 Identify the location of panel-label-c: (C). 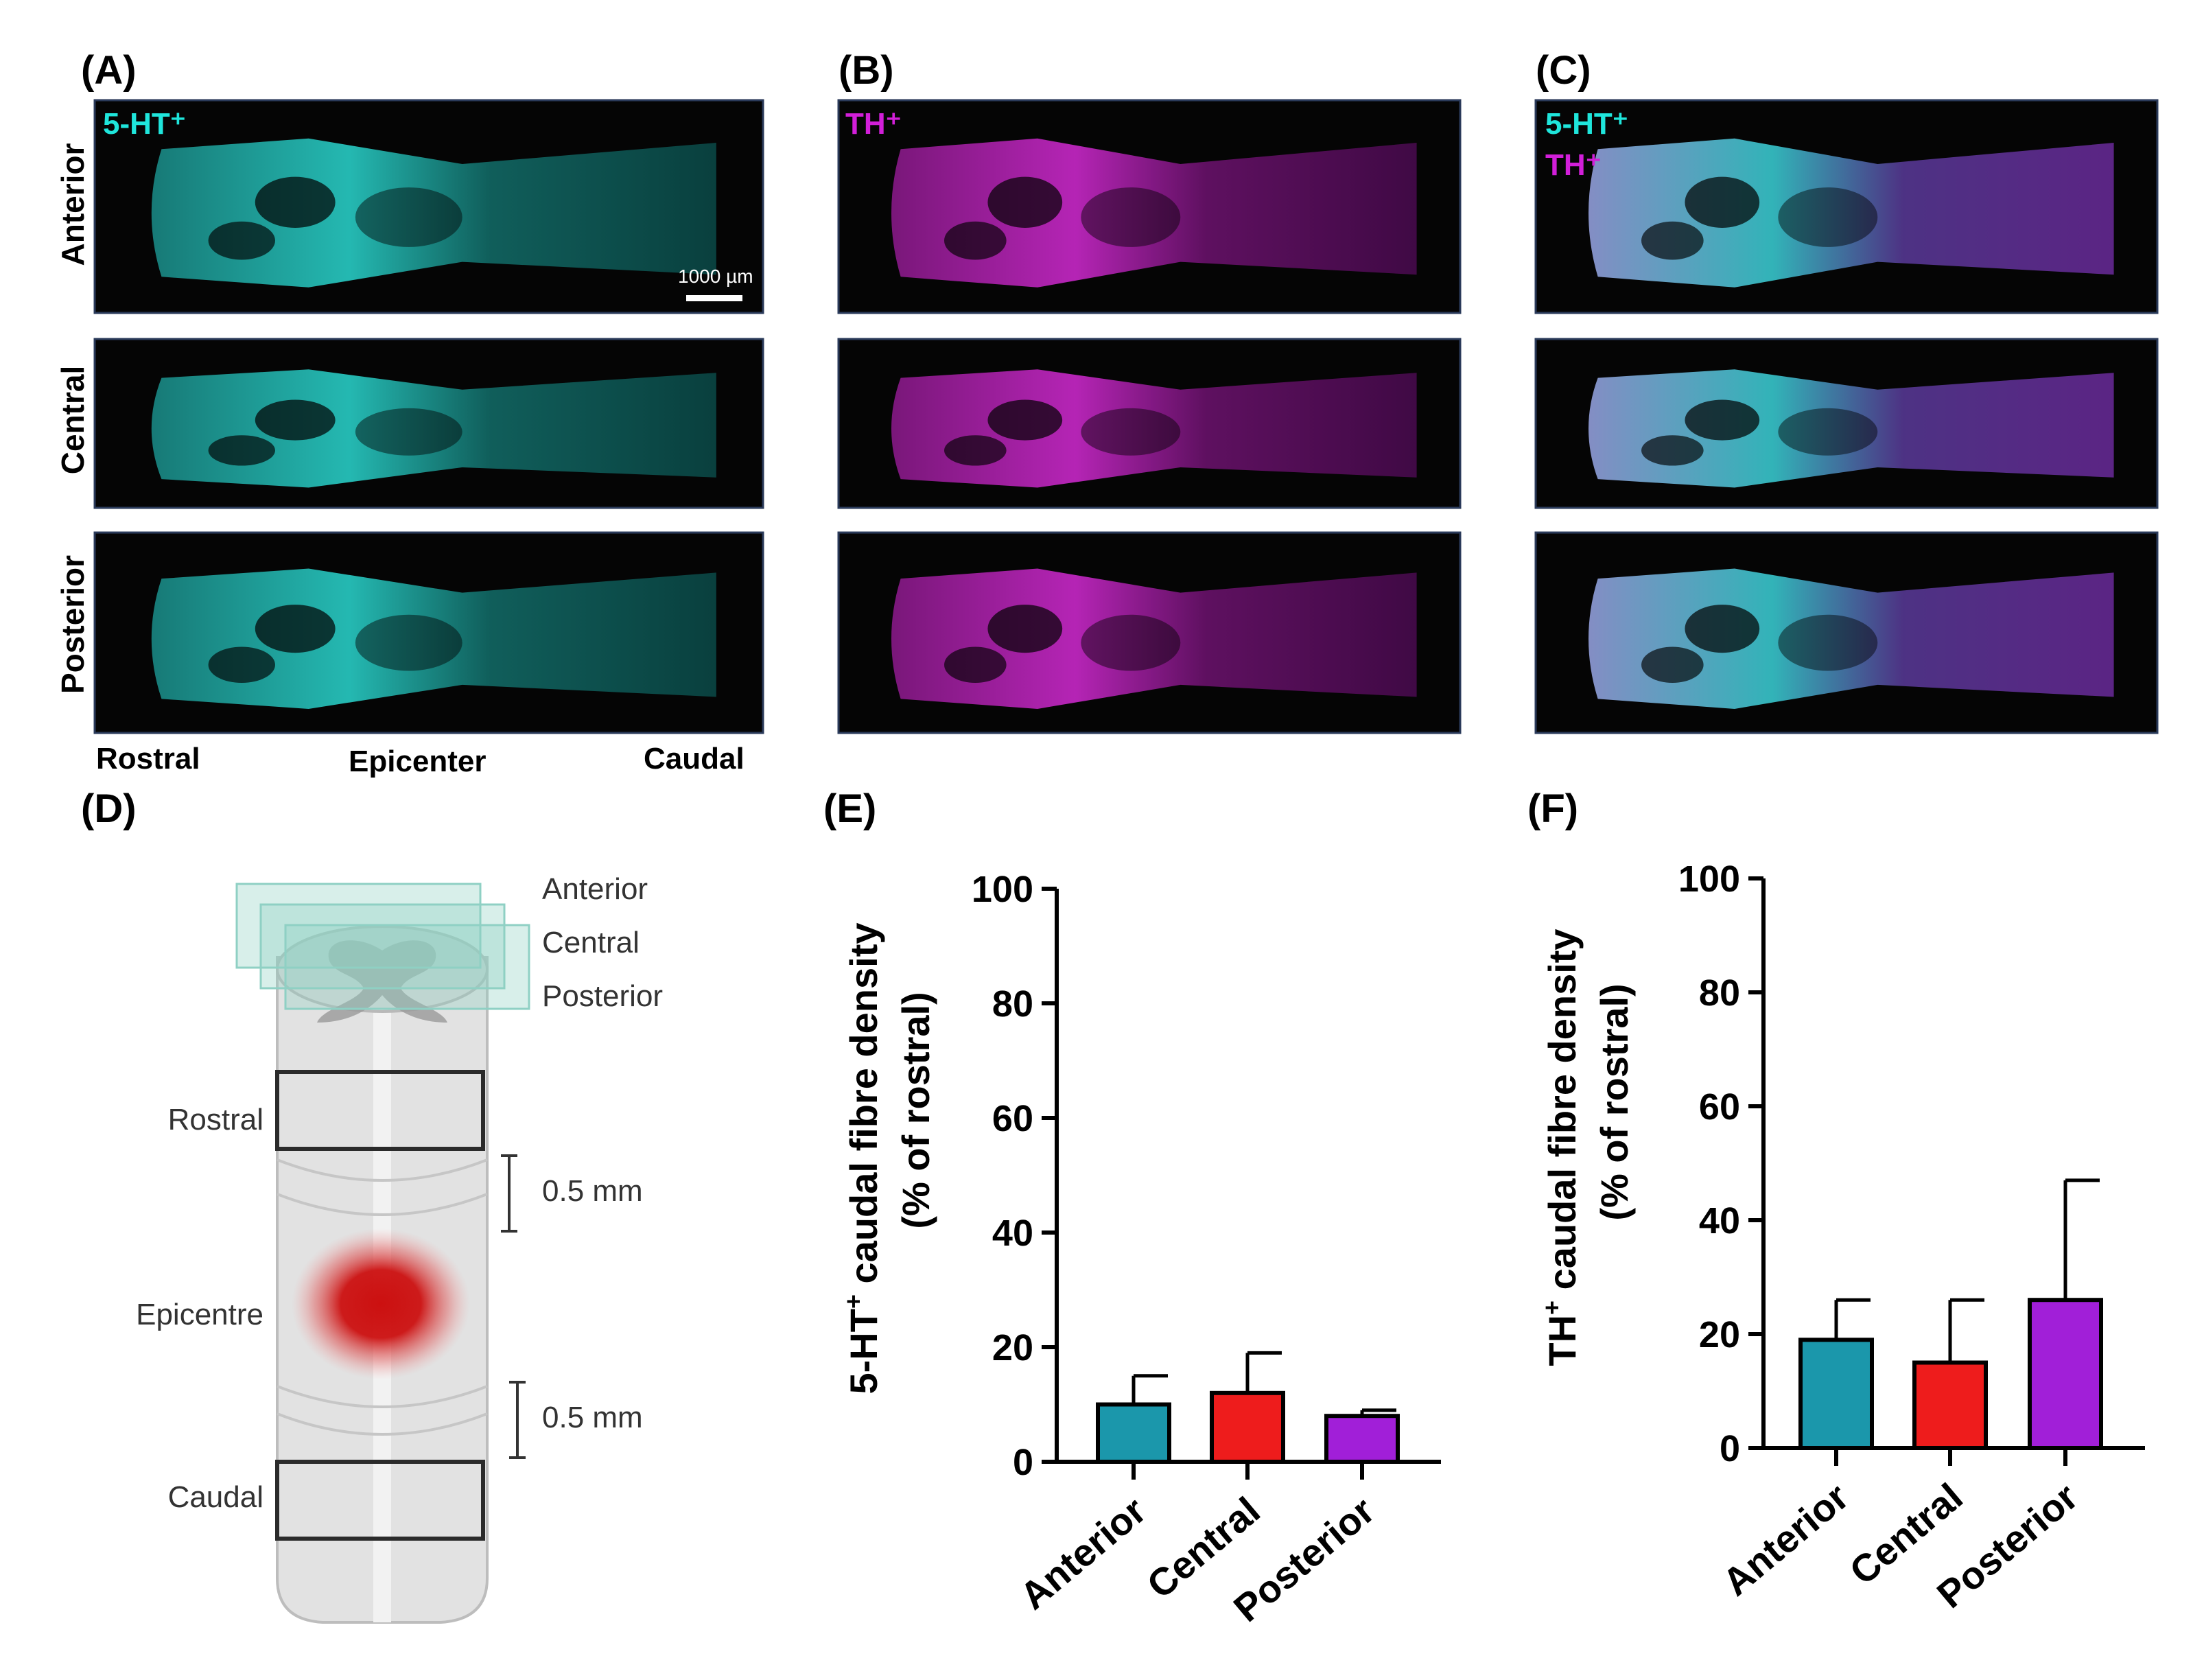
(1563, 70).